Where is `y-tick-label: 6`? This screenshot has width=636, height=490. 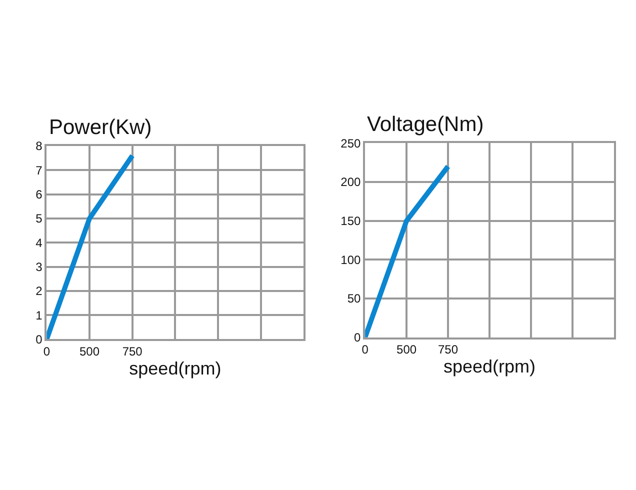 y-tick-label: 6 is located at coordinates (39, 195).